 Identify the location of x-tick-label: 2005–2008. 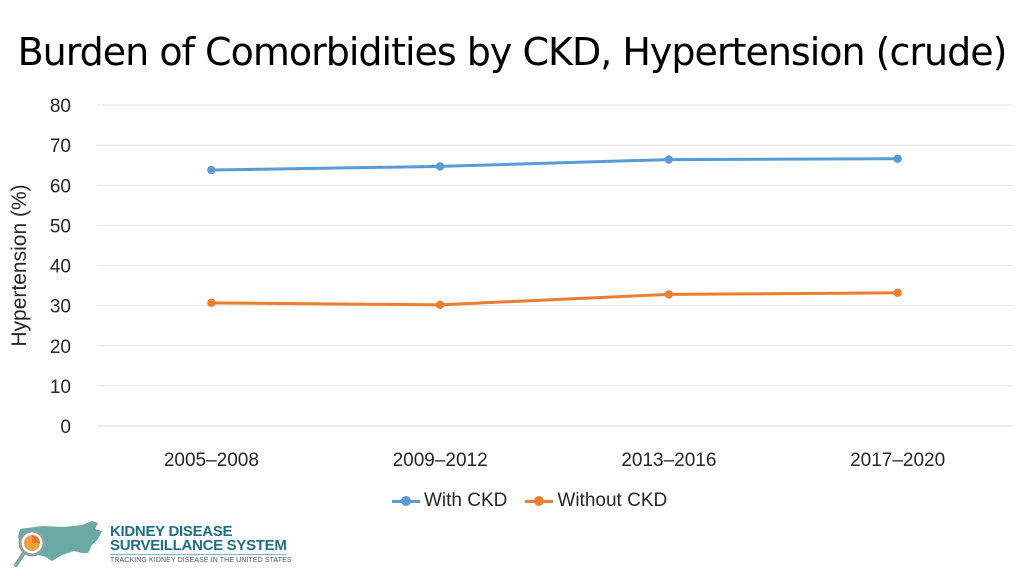
(211, 460).